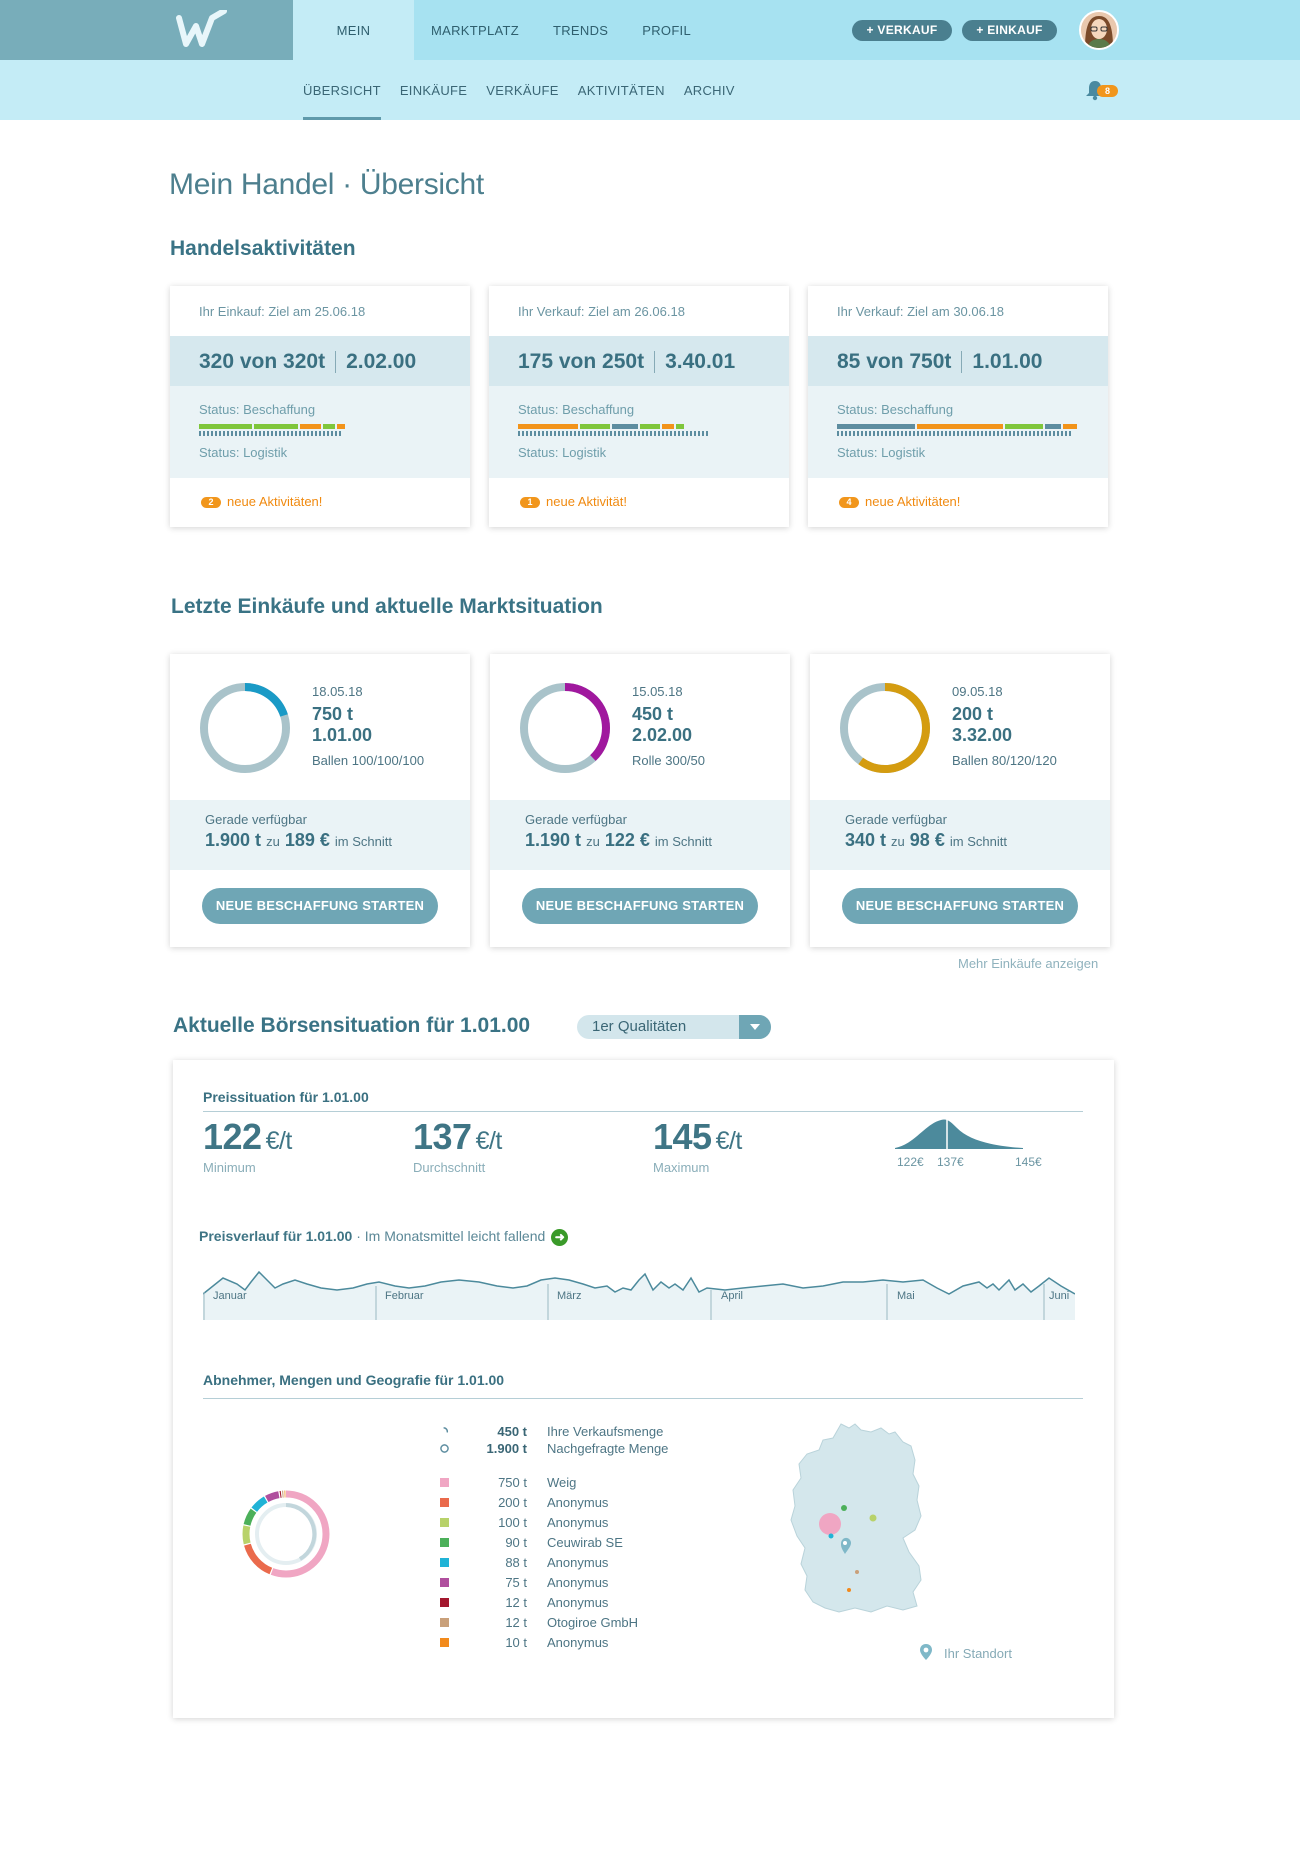  I want to click on ring-icon, so click(444, 1448).